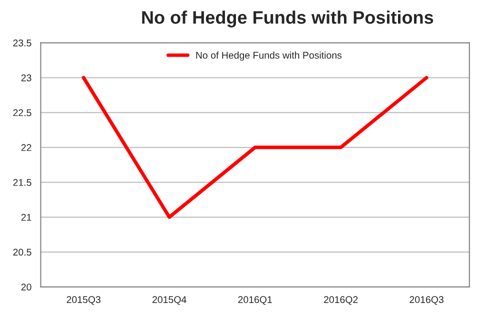 The height and width of the screenshot is (317, 479). Describe the element at coordinates (341, 300) in the screenshot. I see `x-tick-label: 2016Q2` at that location.